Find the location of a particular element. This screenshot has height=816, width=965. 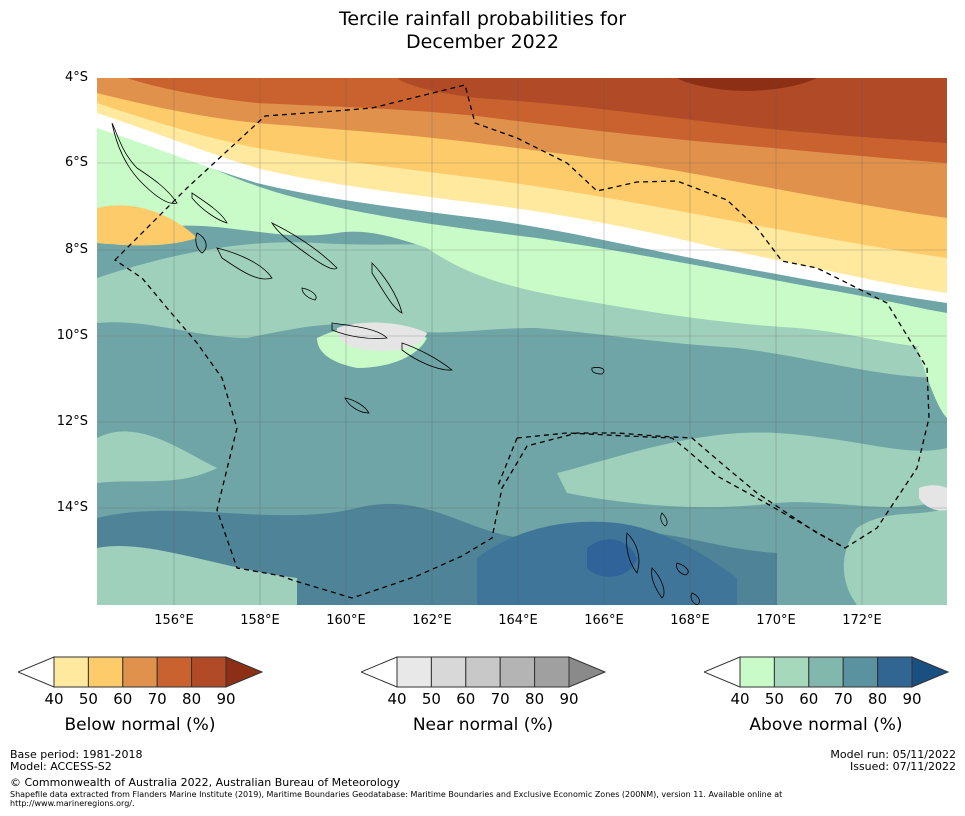

malakula-island is located at coordinates (658, 583).